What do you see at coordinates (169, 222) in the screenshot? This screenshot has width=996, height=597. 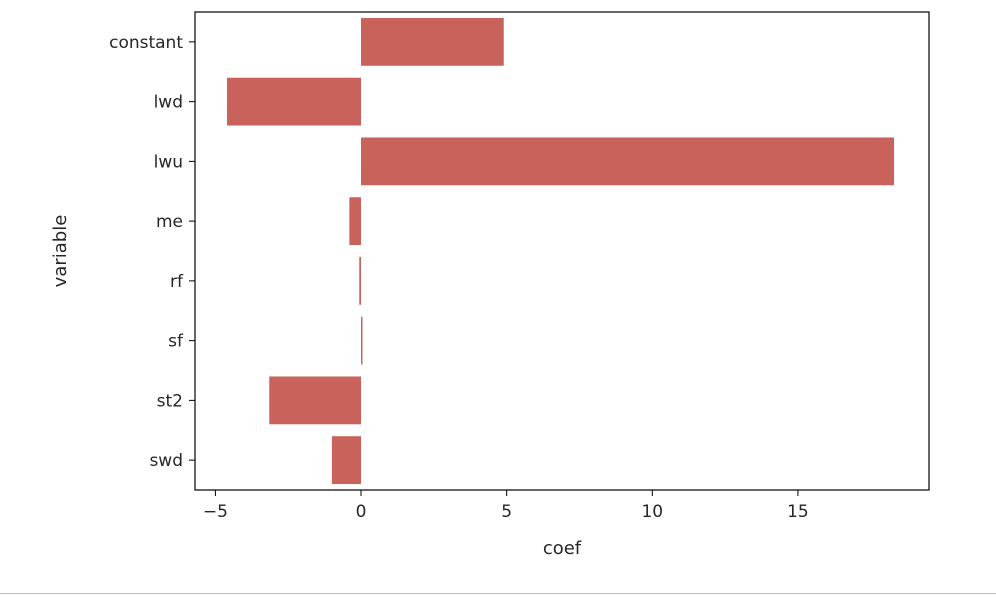 I see `y-tick-label-me: me` at bounding box center [169, 222].